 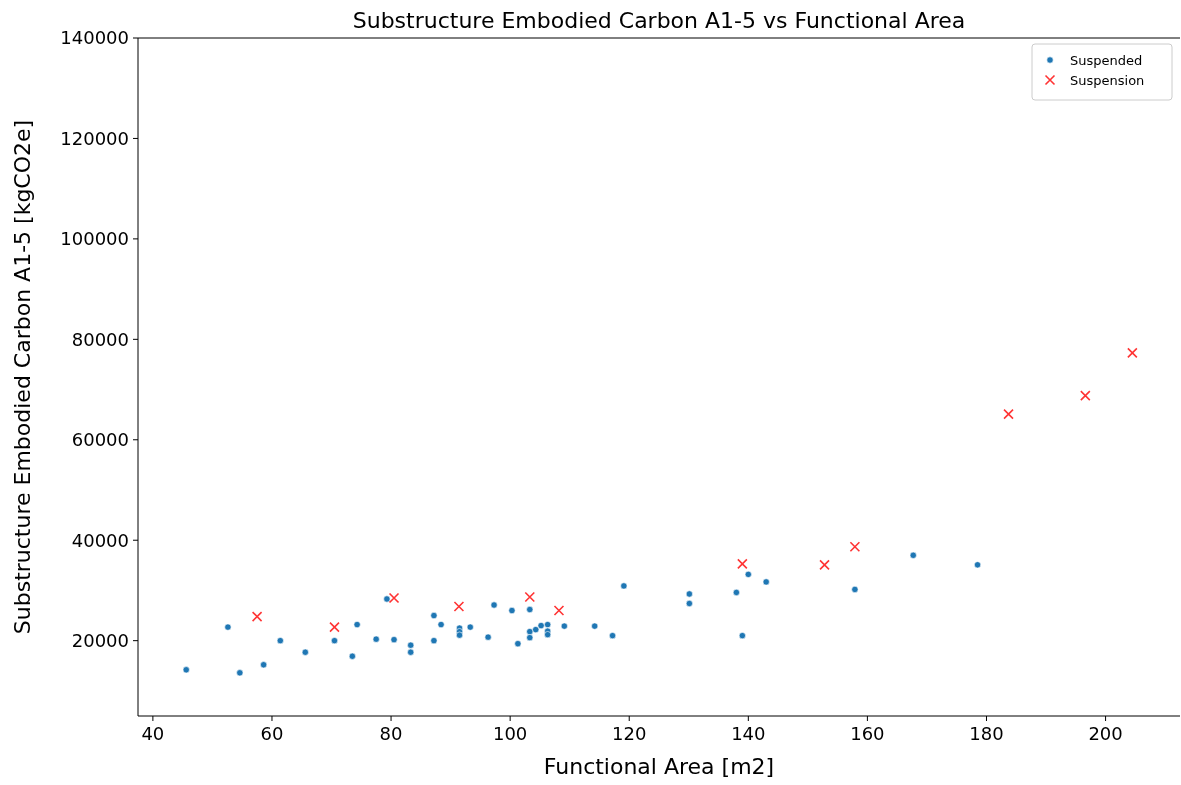 What do you see at coordinates (94, 239) in the screenshot?
I see `y-tick-label: 100000` at bounding box center [94, 239].